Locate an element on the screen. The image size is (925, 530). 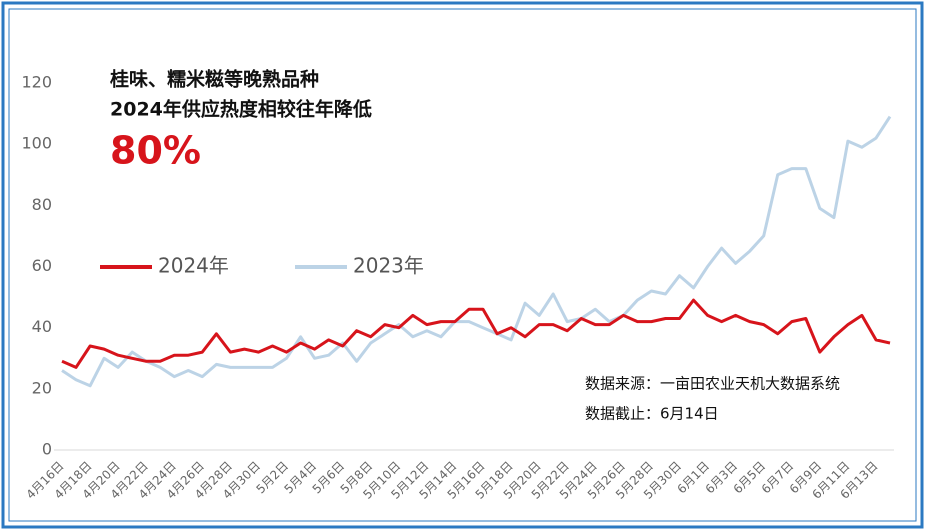
y-tick-label: 100 is located at coordinates (36, 143).